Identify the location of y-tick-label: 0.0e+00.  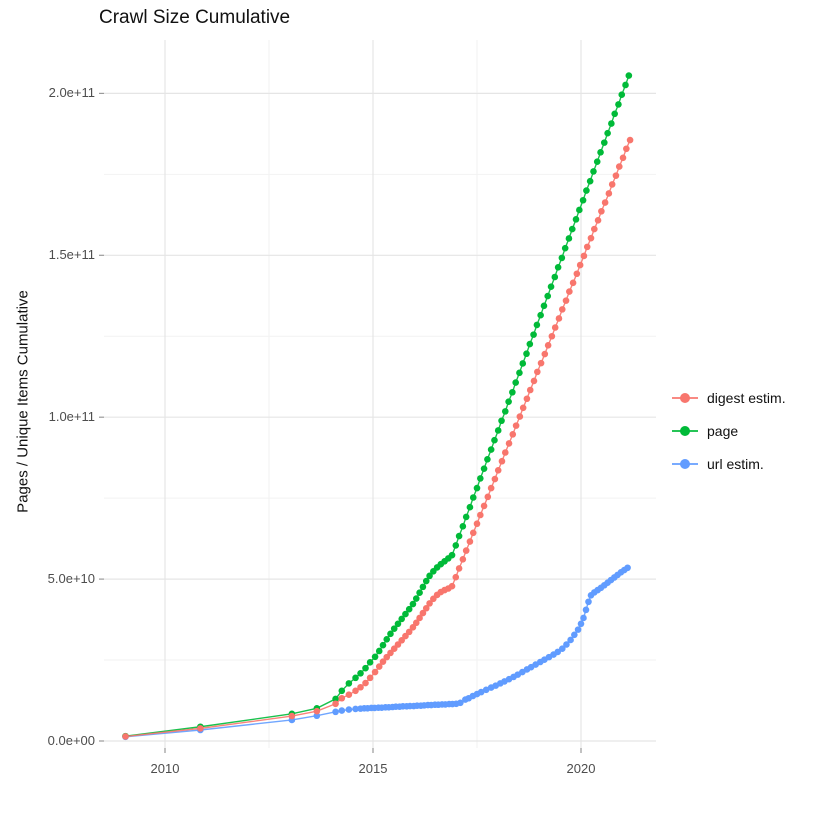
(71, 740).